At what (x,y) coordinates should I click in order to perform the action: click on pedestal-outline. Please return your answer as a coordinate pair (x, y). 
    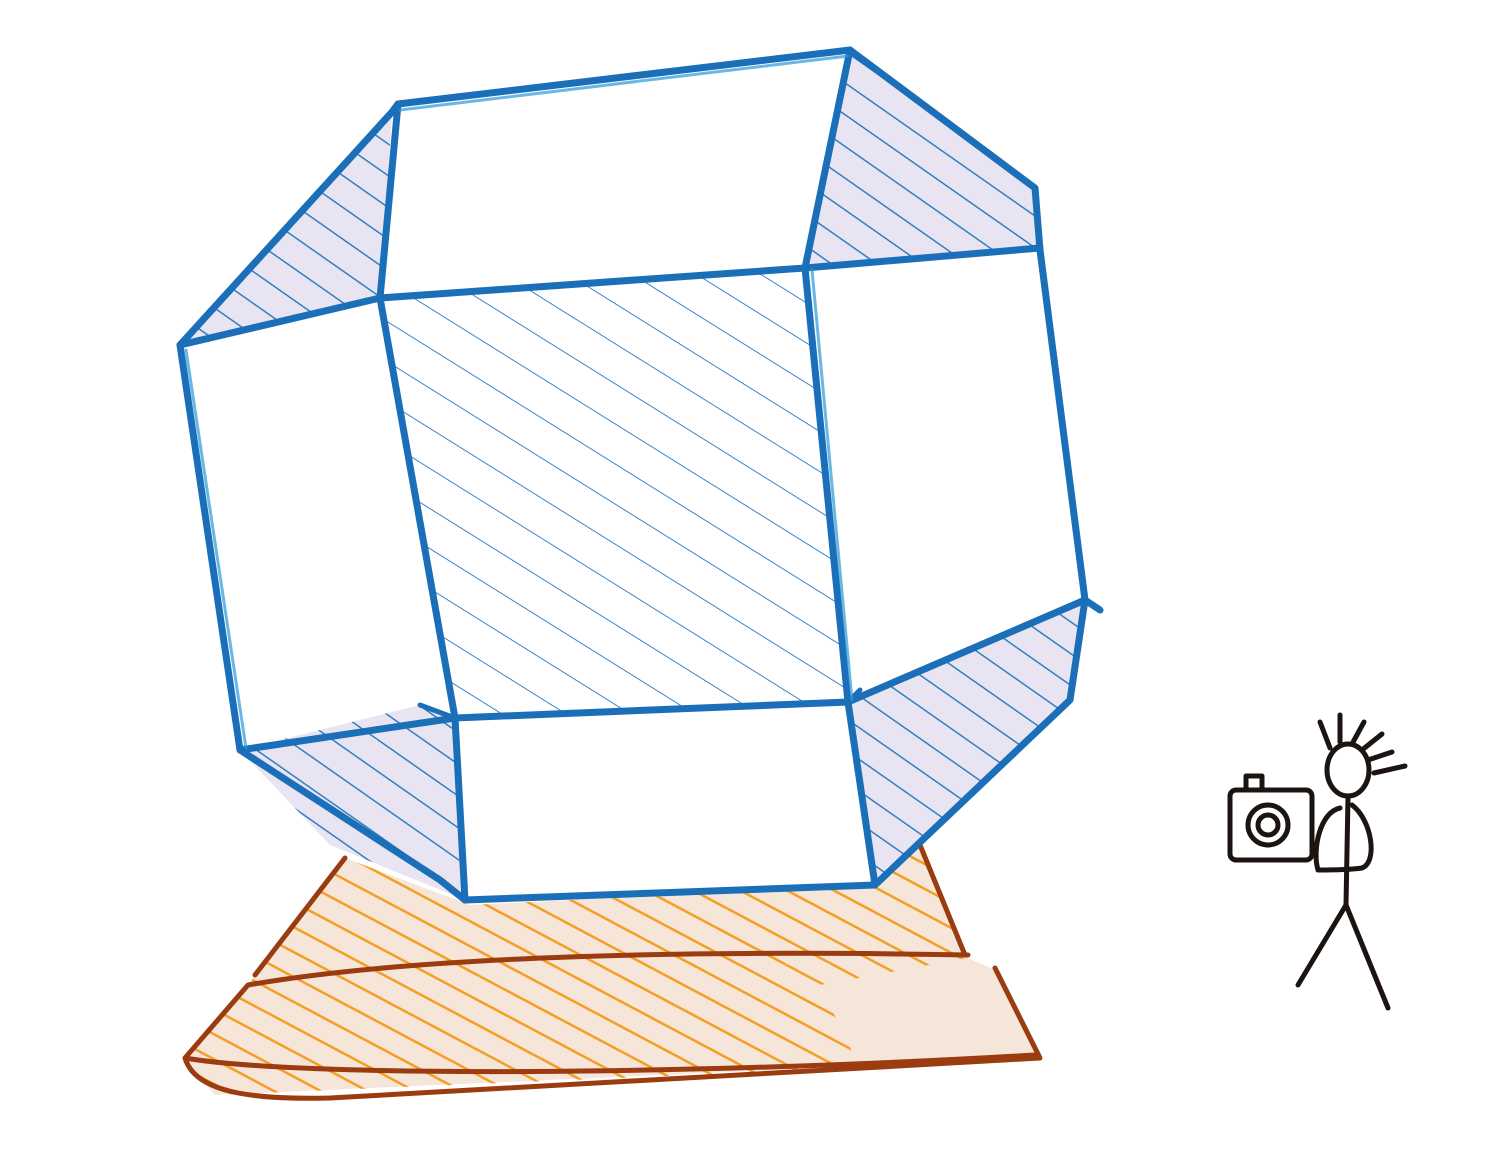
    Looking at the image, I should click on (612, 971).